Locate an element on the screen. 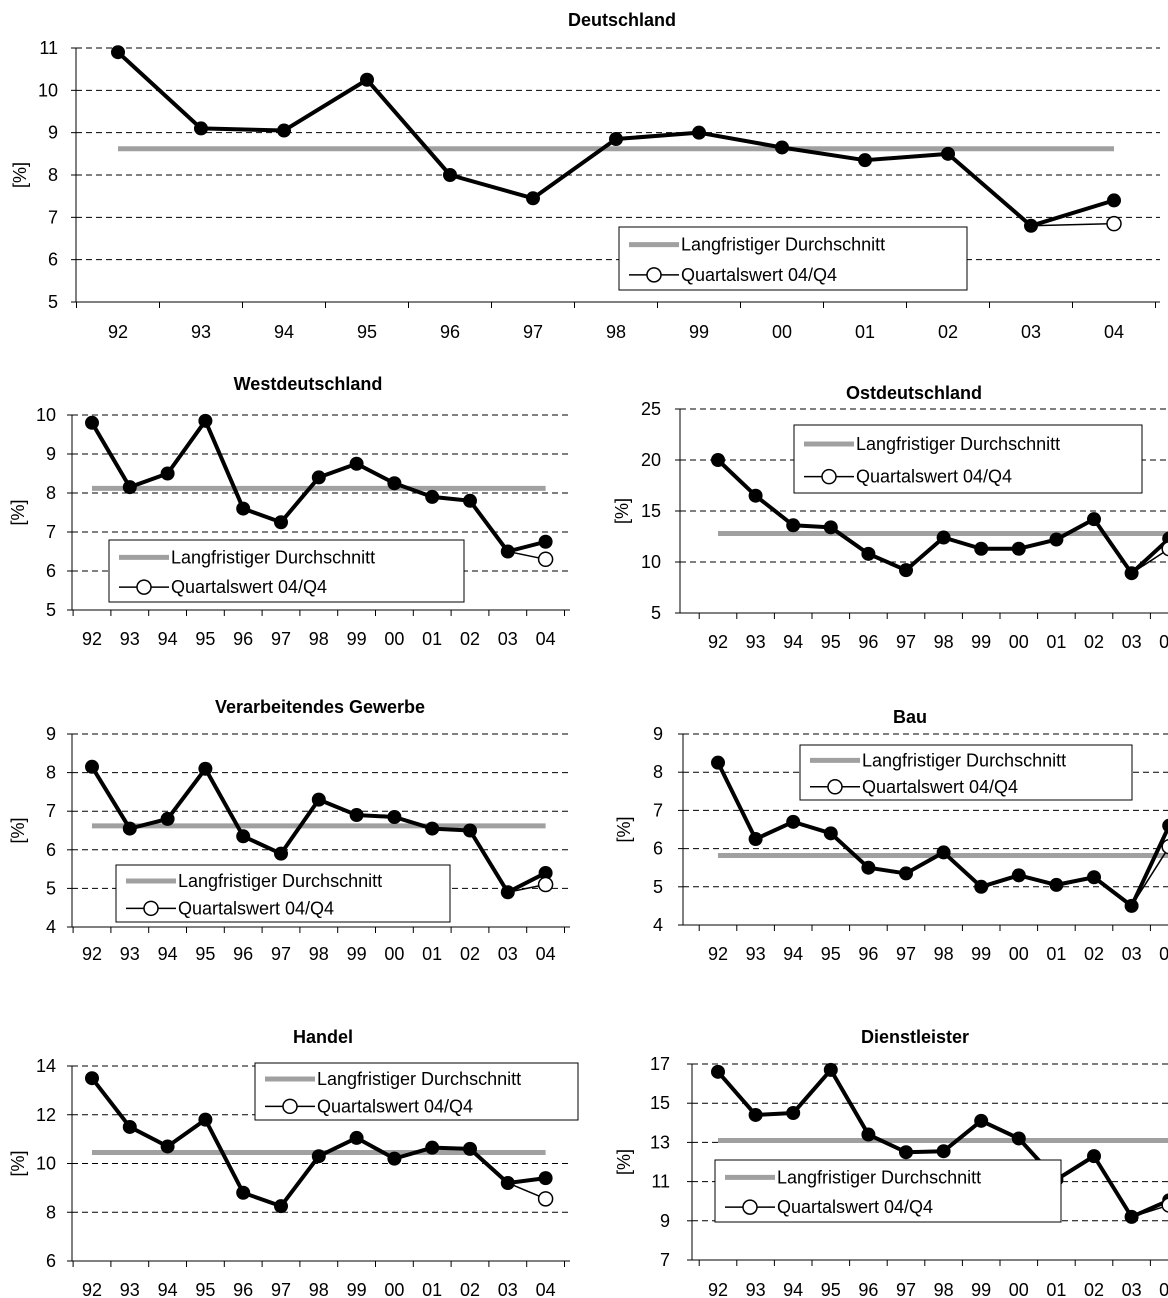 This screenshot has height=1298, width=1168. y-tick-label: 15 is located at coordinates (660, 1103).